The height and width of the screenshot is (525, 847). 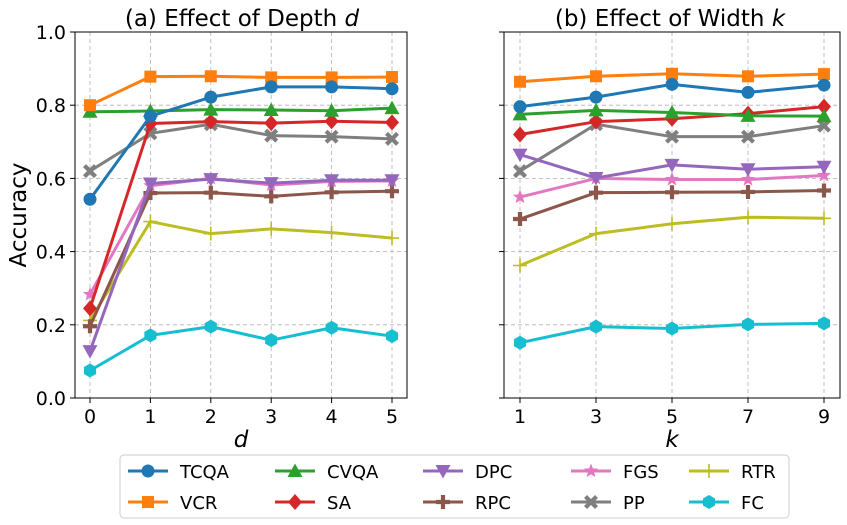 I want to click on depth-point-cvqa, so click(x=271, y=109).